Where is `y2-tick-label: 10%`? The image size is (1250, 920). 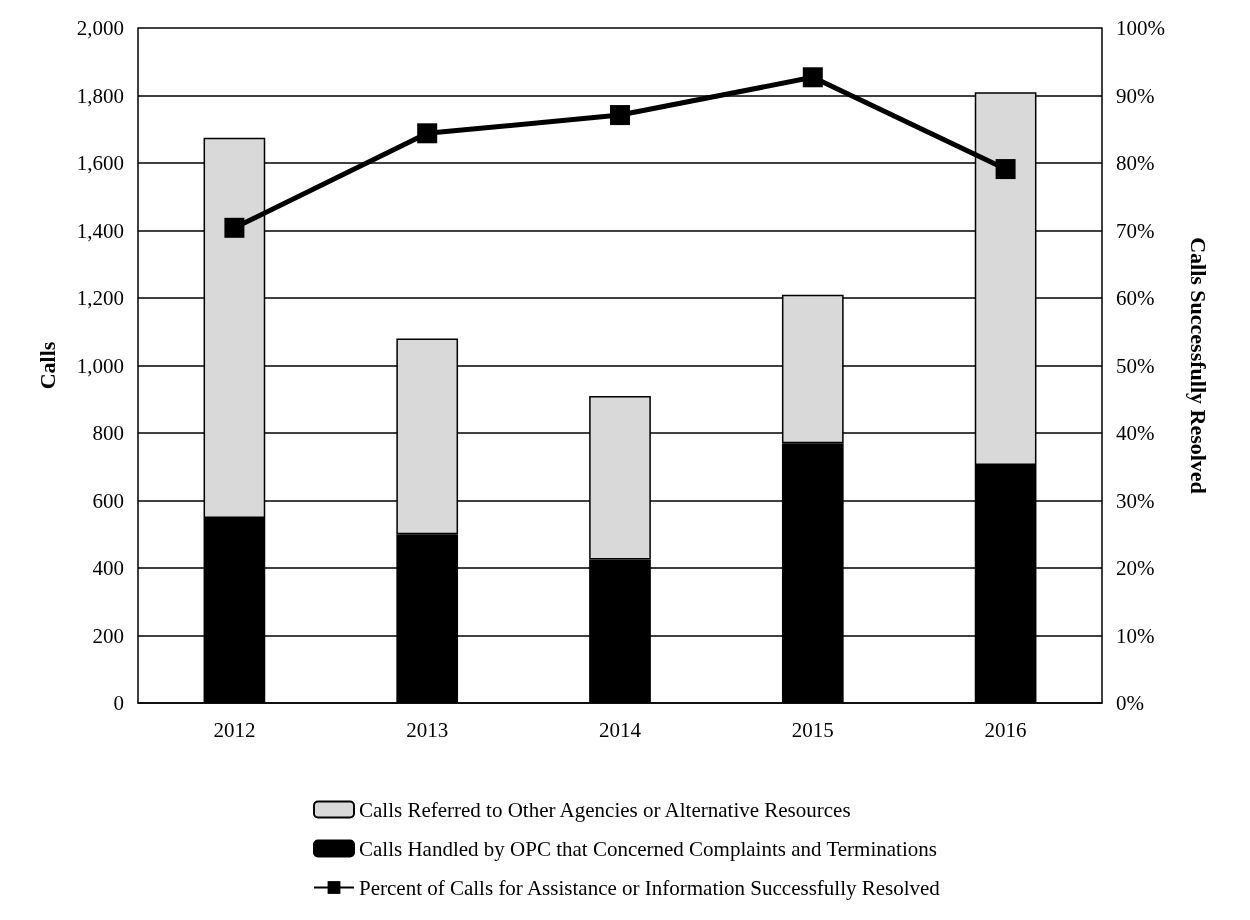
y2-tick-label: 10% is located at coordinates (1135, 635).